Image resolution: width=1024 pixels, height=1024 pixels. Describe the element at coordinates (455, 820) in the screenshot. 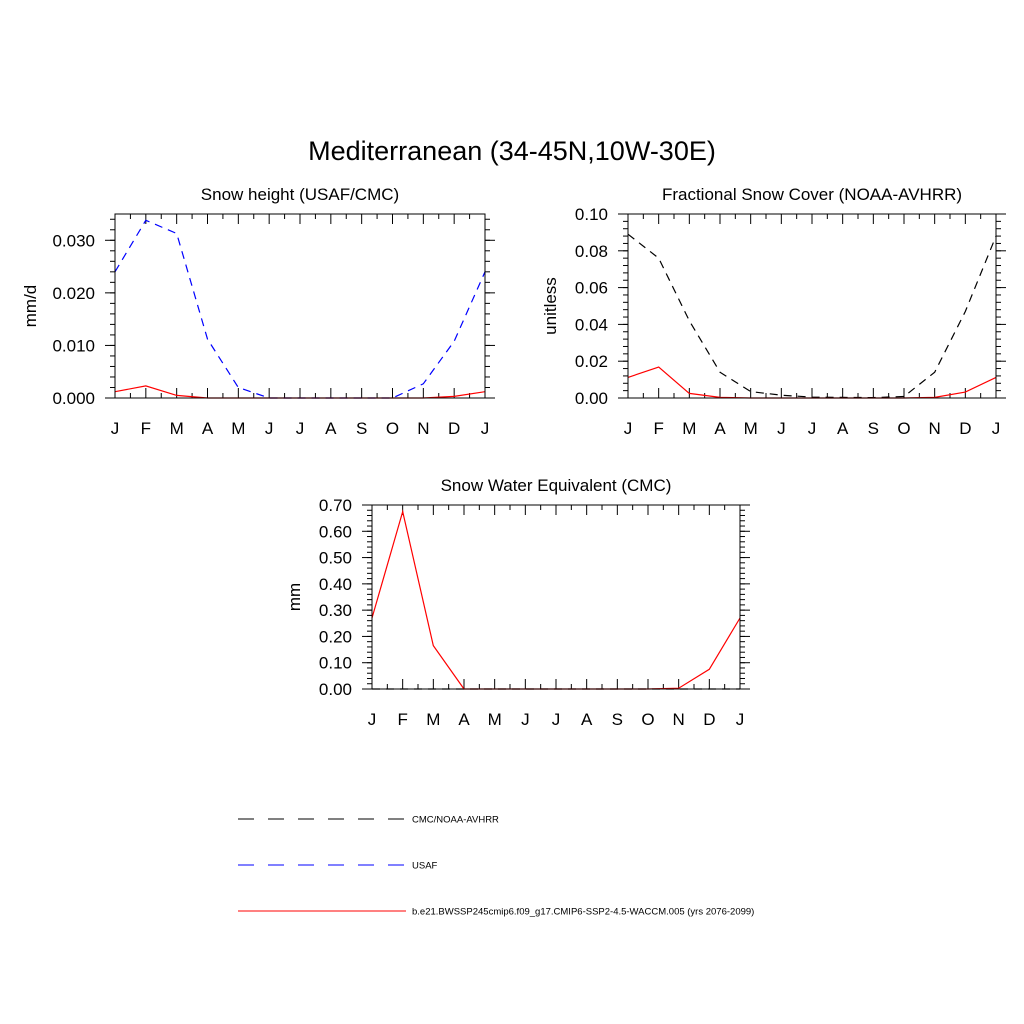

I see `legend-label: CMC/NOAA-AVHRR` at that location.